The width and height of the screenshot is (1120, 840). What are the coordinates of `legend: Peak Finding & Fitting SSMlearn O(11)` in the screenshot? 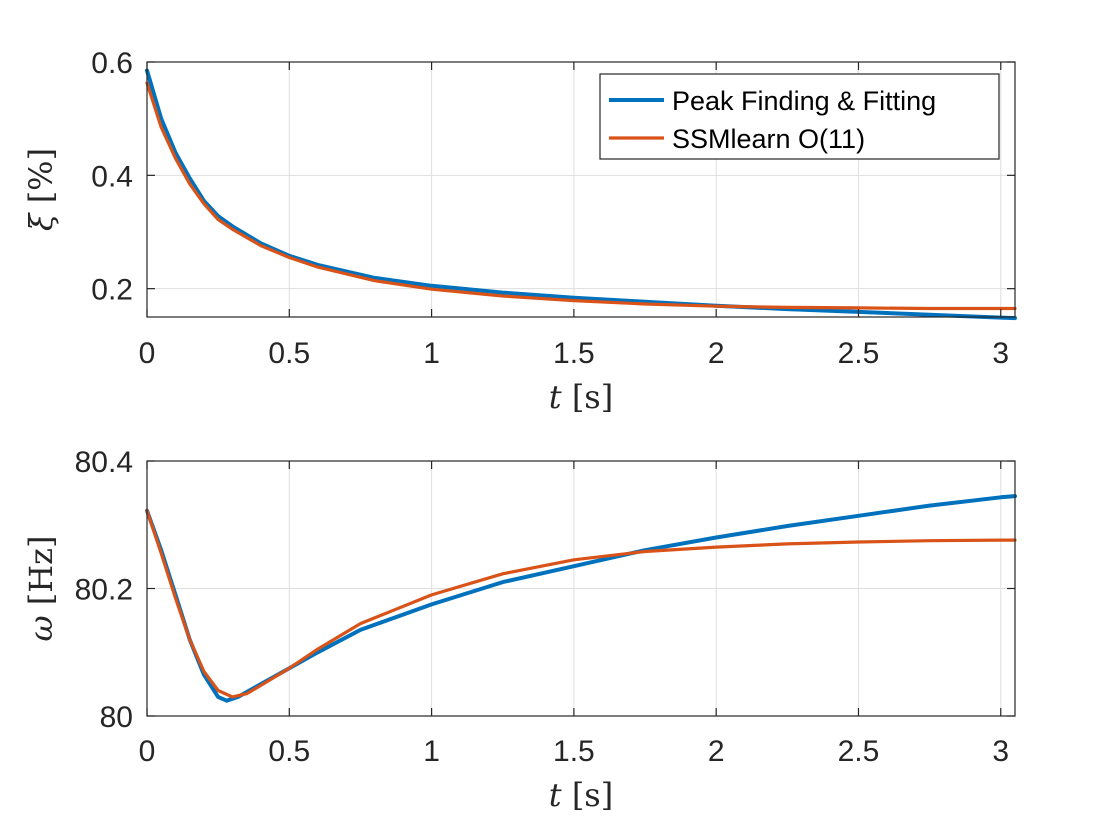 It's located at (799, 116).